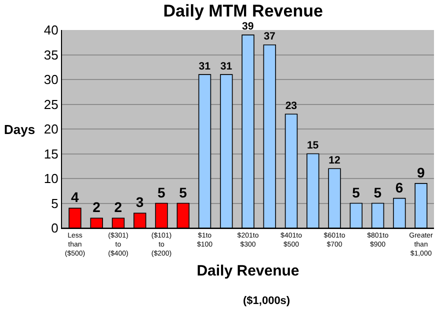 The height and width of the screenshot is (314, 442). I want to click on data-label: 3, so click(140, 202).